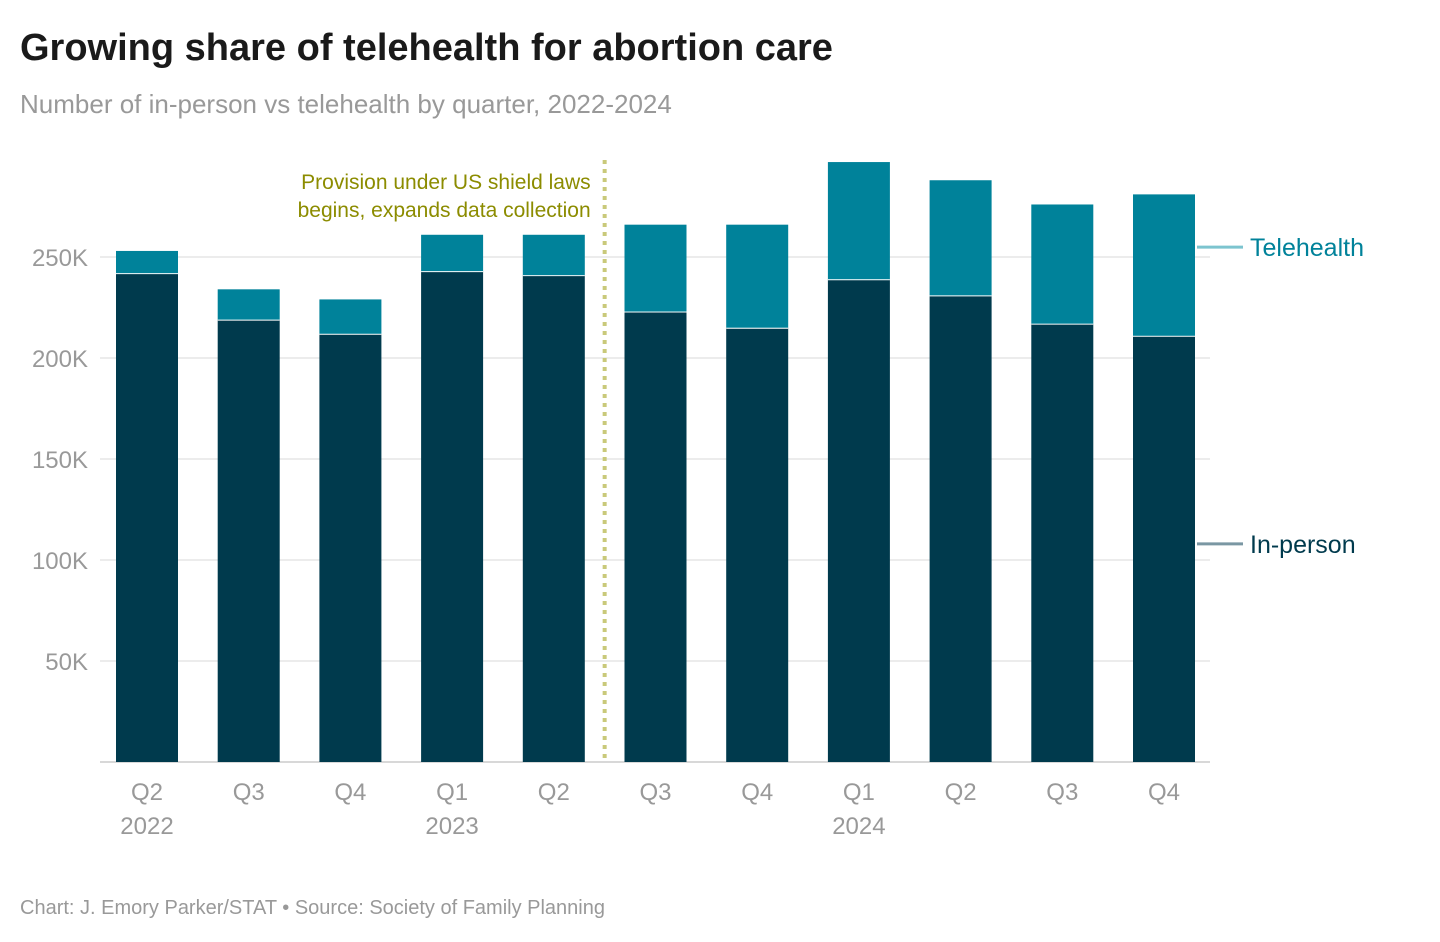 The height and width of the screenshot is (942, 1440). Describe the element at coordinates (1307, 248) in the screenshot. I see `legend-label-telehealth: Telehealth` at that location.